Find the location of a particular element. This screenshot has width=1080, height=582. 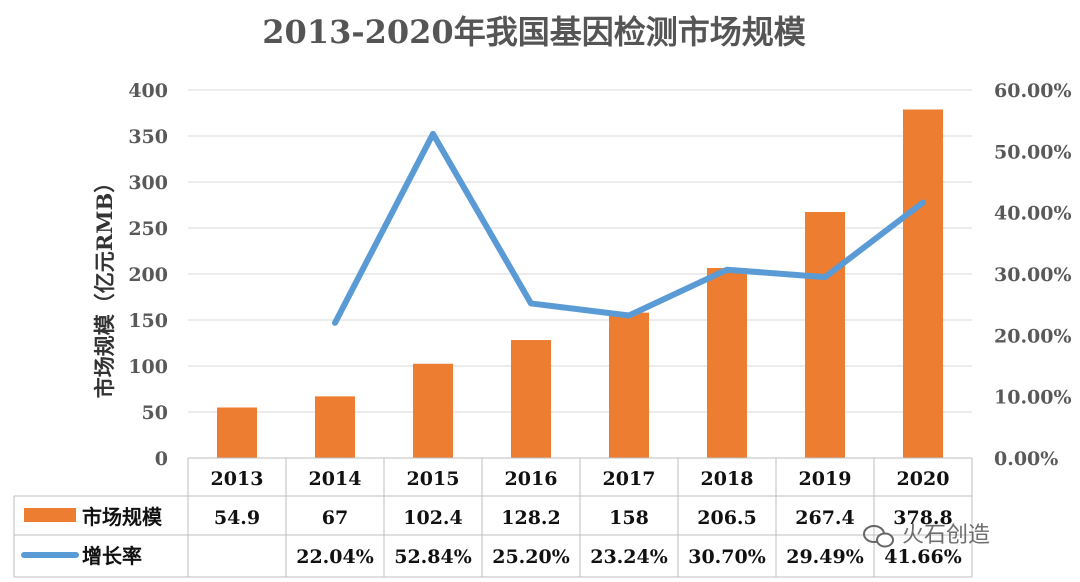

legend-label: 增长率 is located at coordinates (112, 556).